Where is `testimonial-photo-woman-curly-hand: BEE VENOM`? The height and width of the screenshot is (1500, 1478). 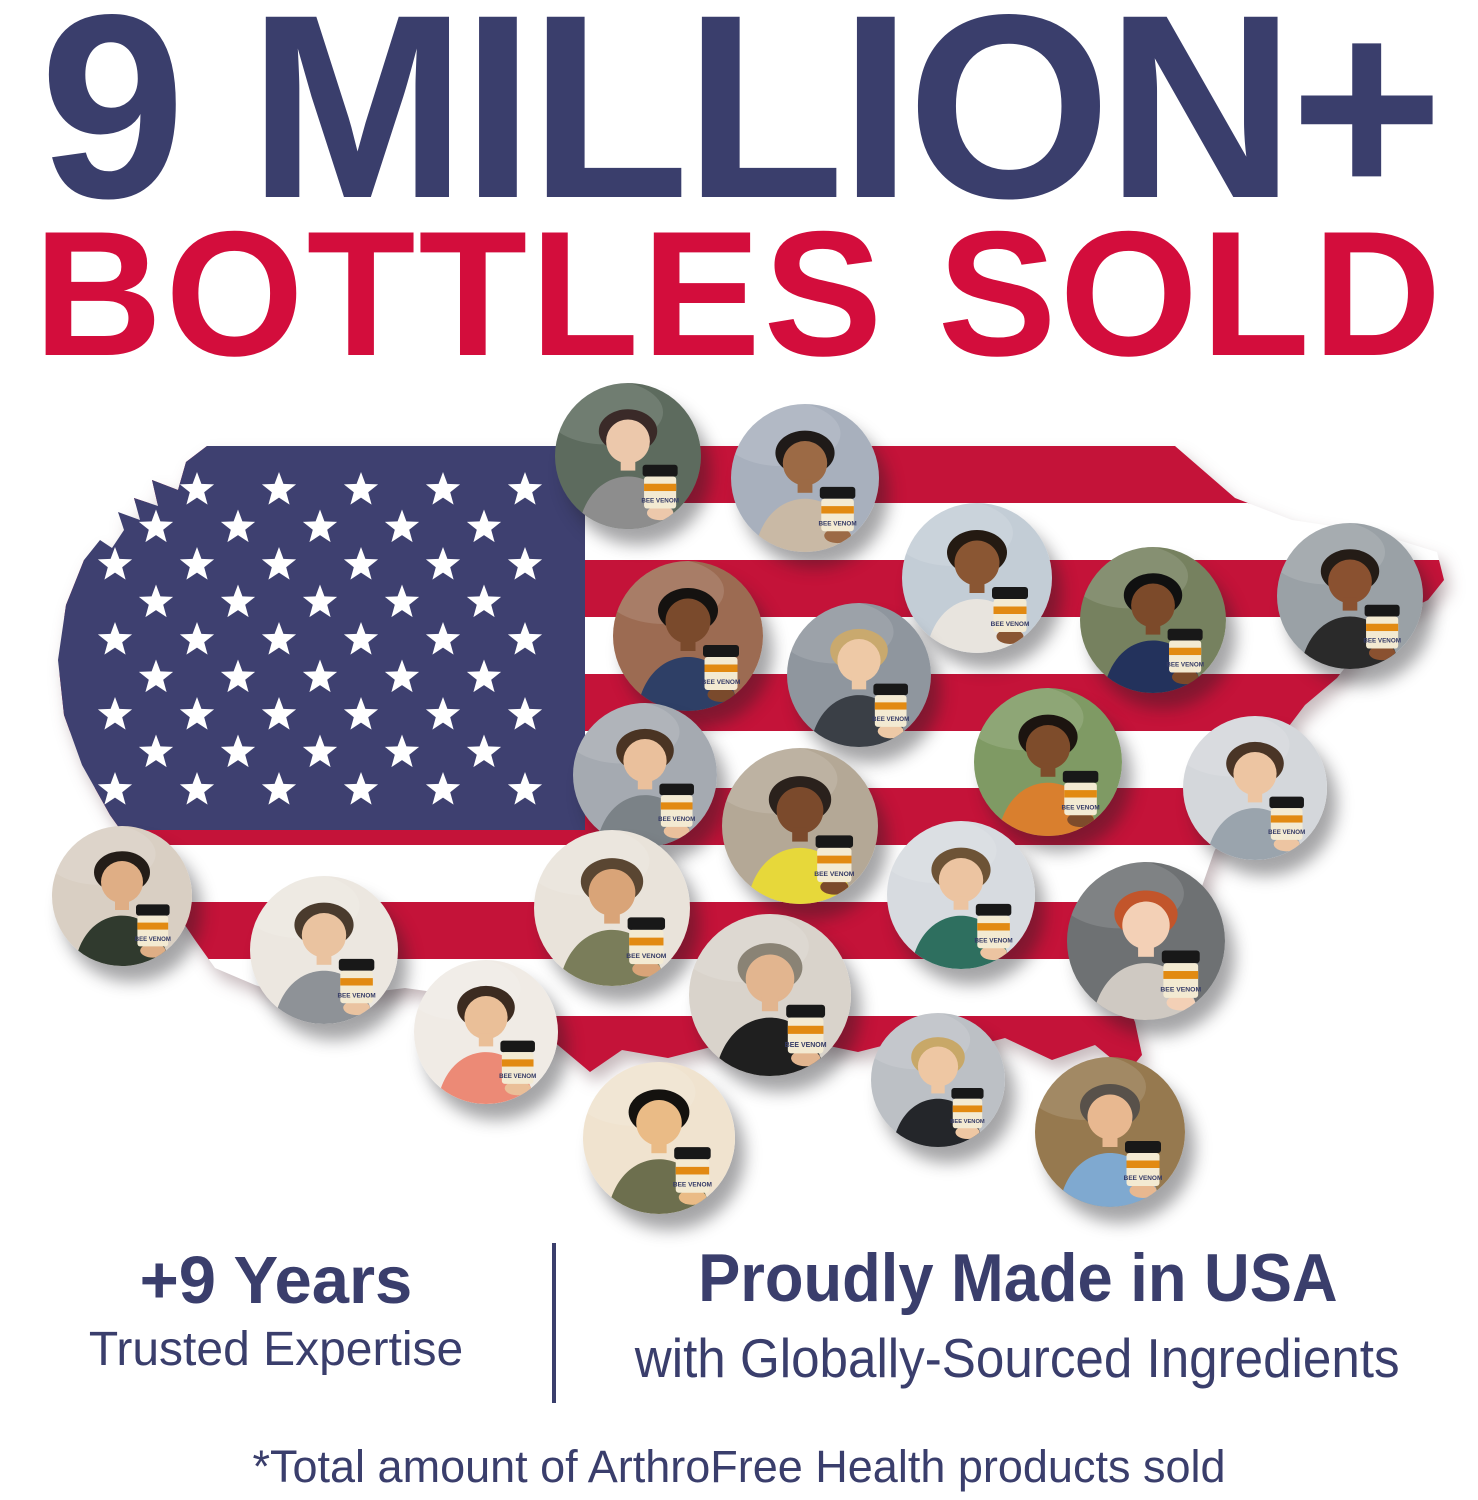 testimonial-photo-woman-curly-hand: BEE VENOM is located at coordinates (612, 908).